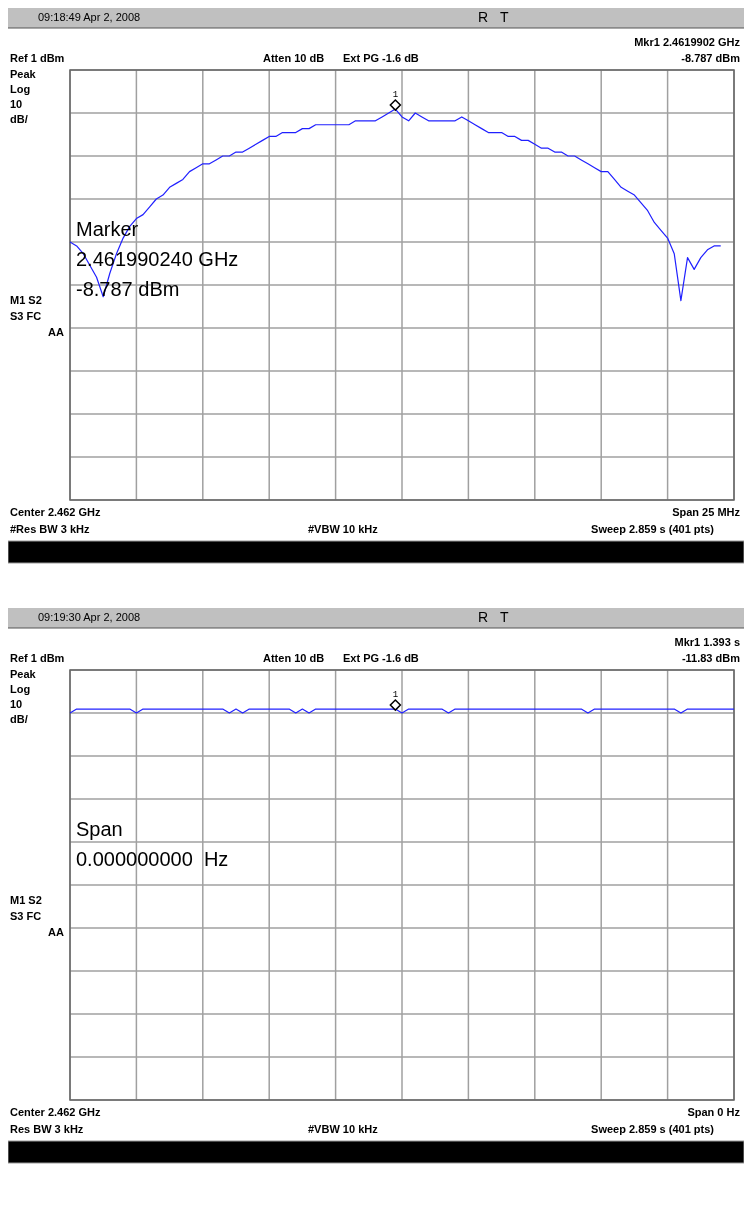 Image resolution: width=752 pixels, height=1205 pixels. I want to click on text: -11.83 dBm, so click(711, 658).